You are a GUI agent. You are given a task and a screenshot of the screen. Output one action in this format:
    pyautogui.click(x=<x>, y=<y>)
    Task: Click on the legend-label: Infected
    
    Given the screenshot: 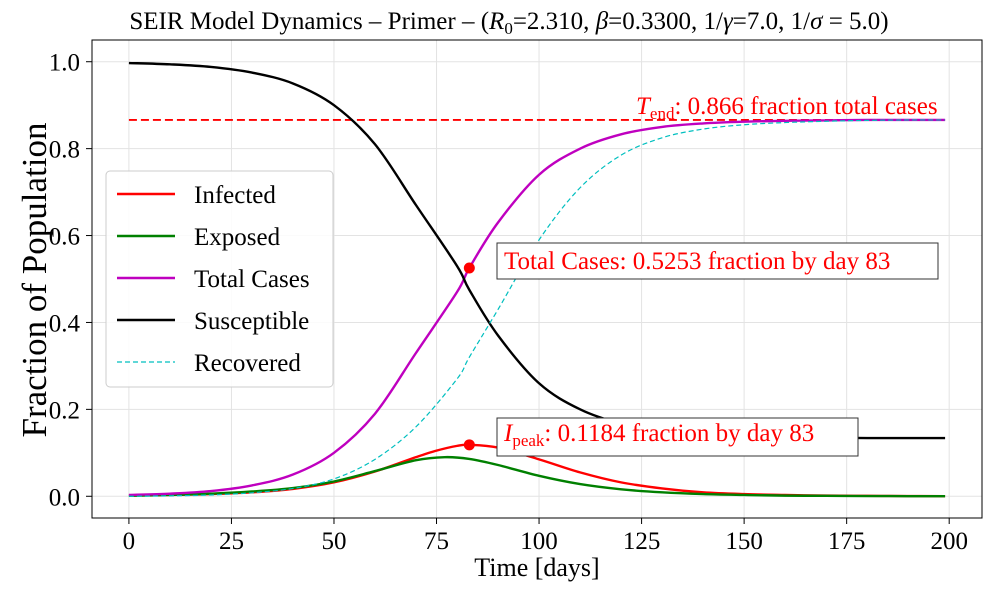 What is the action you would take?
    pyautogui.click(x=235, y=195)
    